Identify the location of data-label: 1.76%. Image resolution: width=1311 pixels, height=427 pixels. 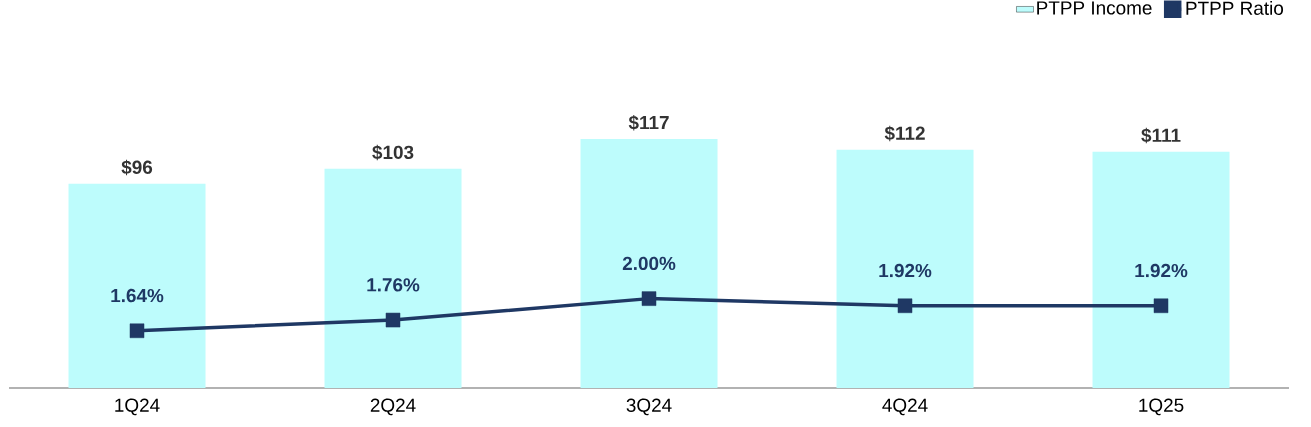
(393, 285).